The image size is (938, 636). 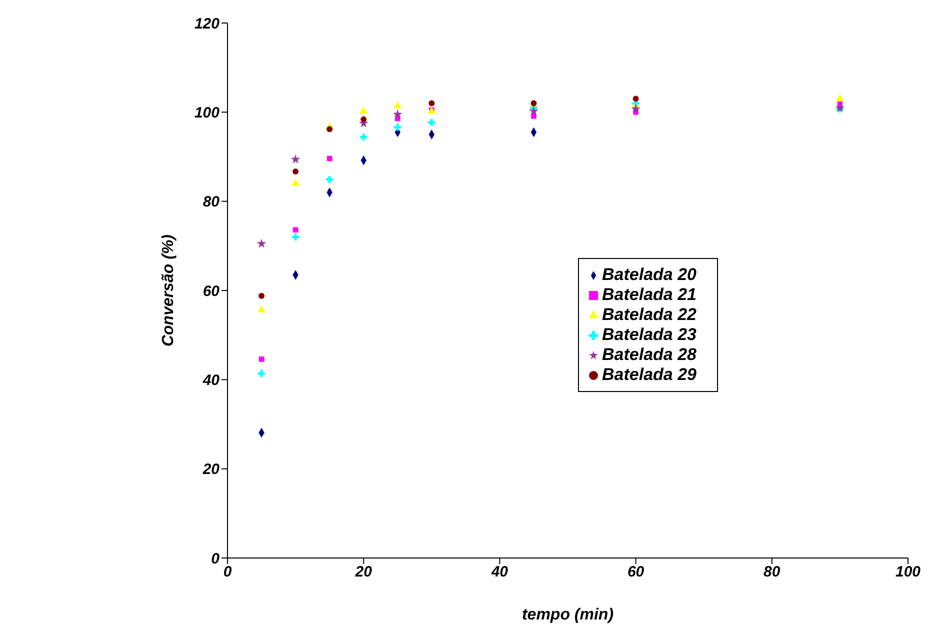 What do you see at coordinates (215, 559) in the screenshot?
I see `y-tick-label: 0` at bounding box center [215, 559].